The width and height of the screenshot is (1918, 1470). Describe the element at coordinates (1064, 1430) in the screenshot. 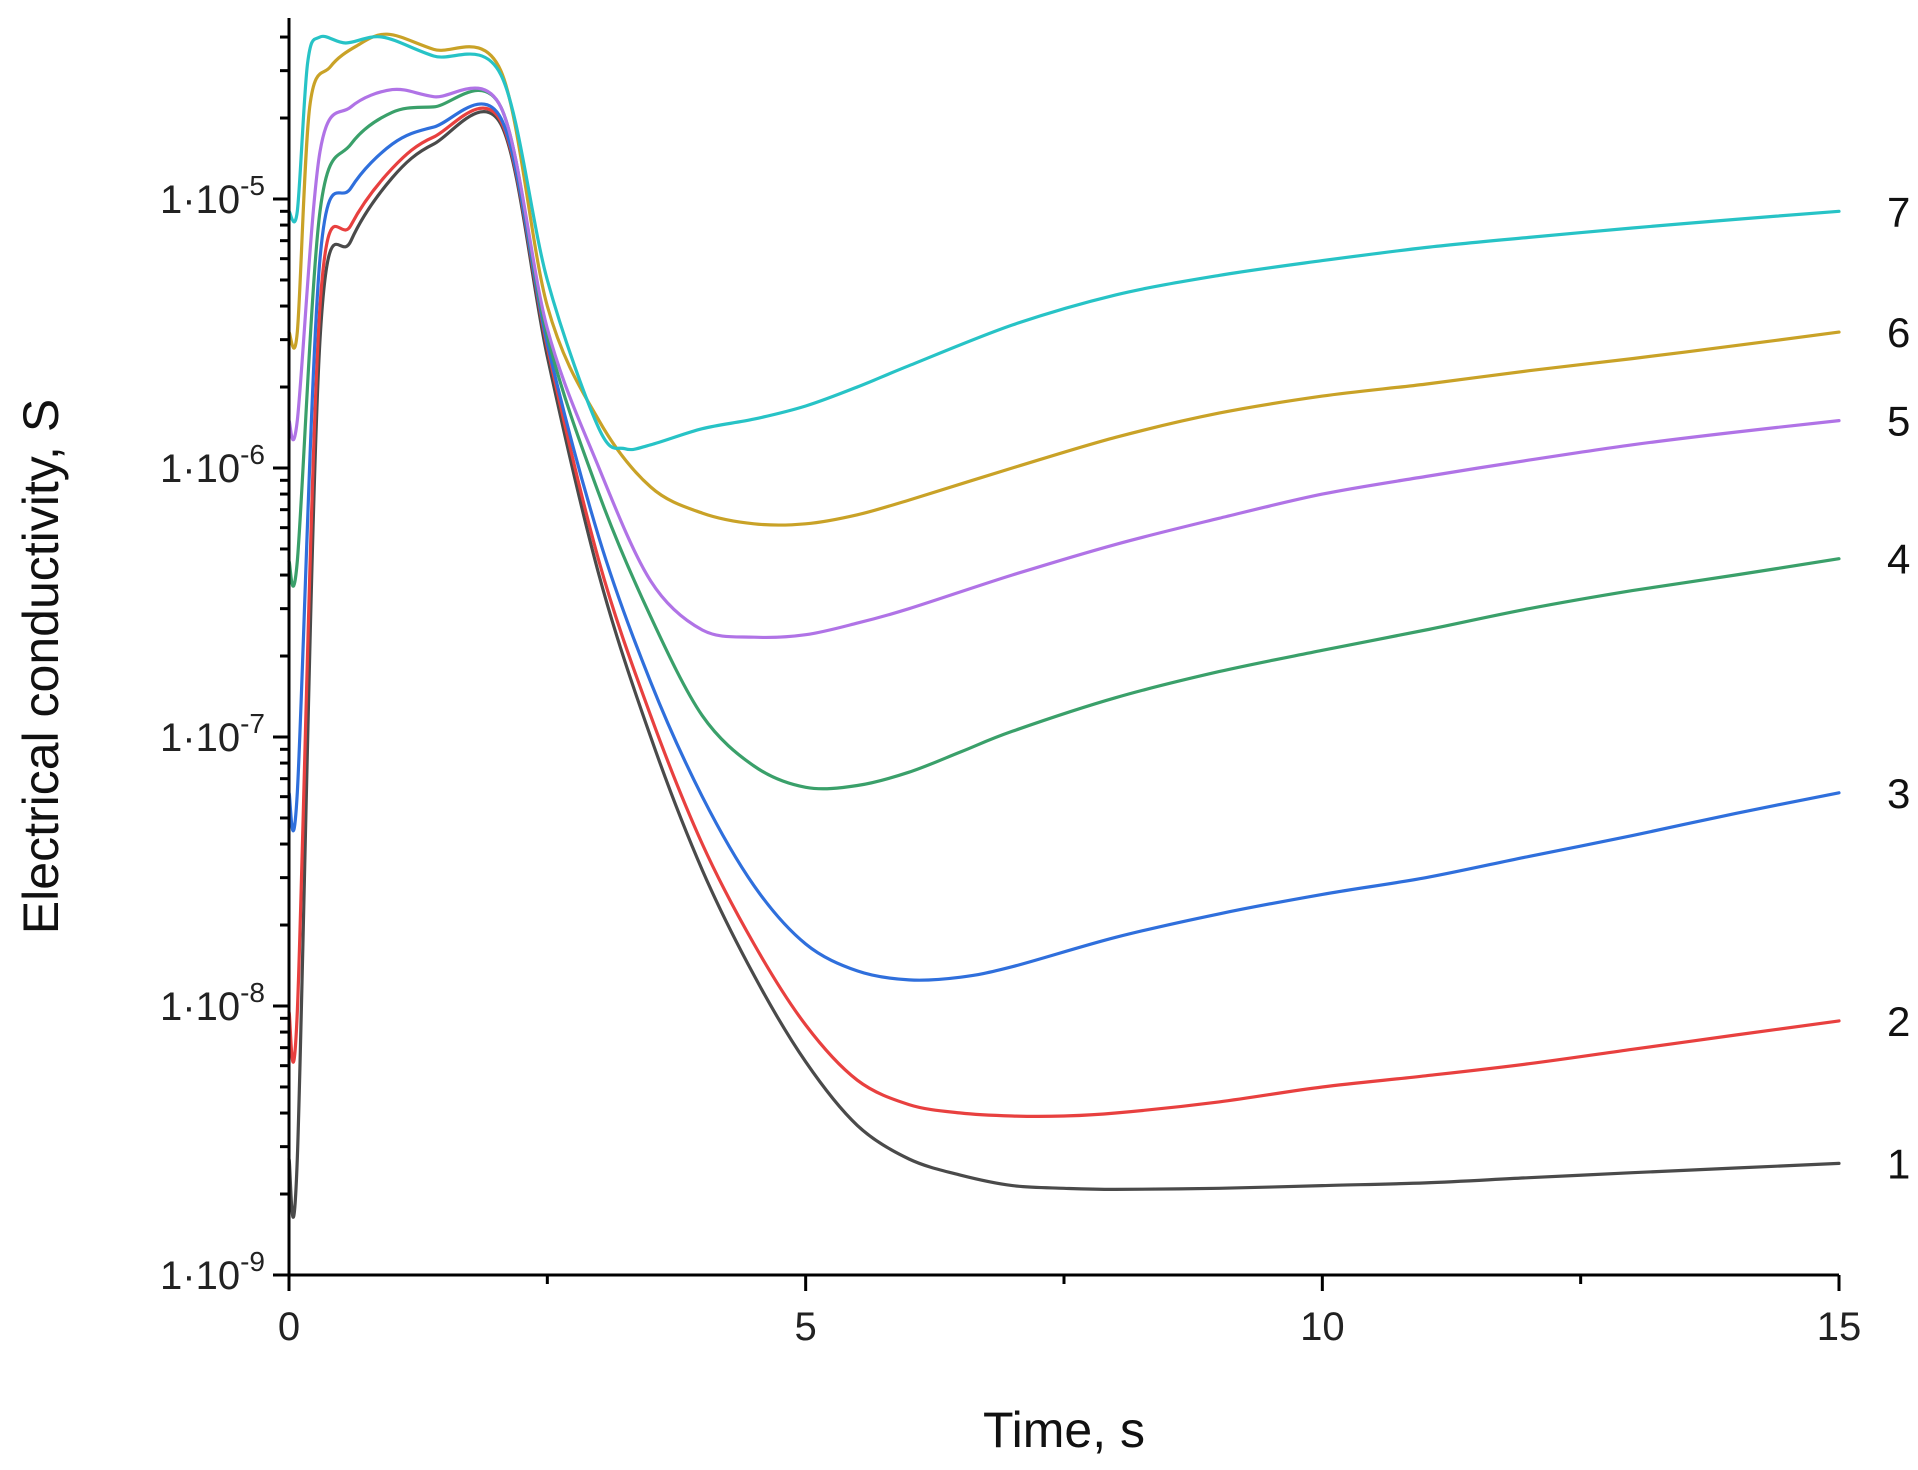

I see `x-axis-title: Time, s` at that location.